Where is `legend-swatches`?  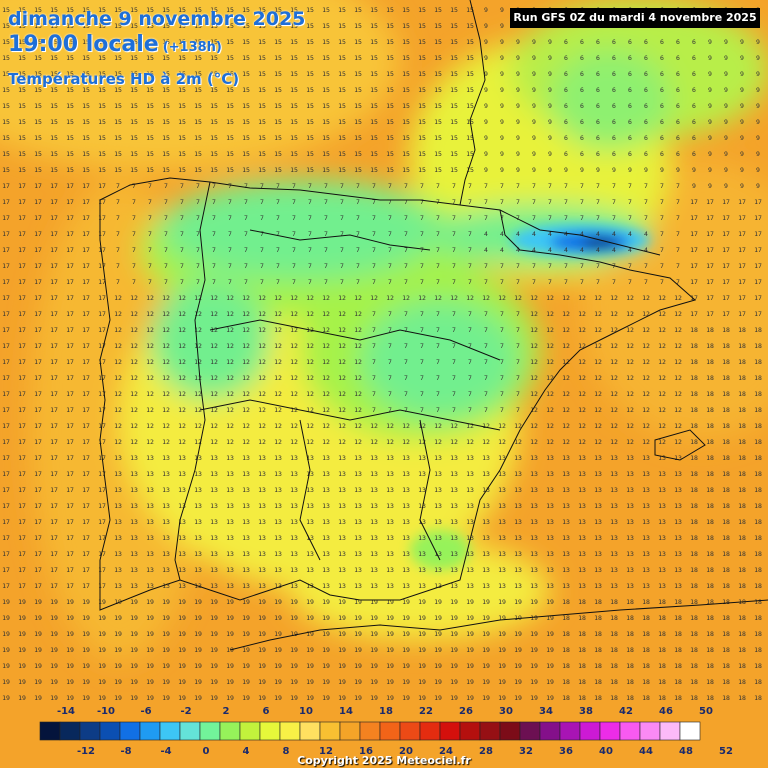 legend-swatches is located at coordinates (370, 731).